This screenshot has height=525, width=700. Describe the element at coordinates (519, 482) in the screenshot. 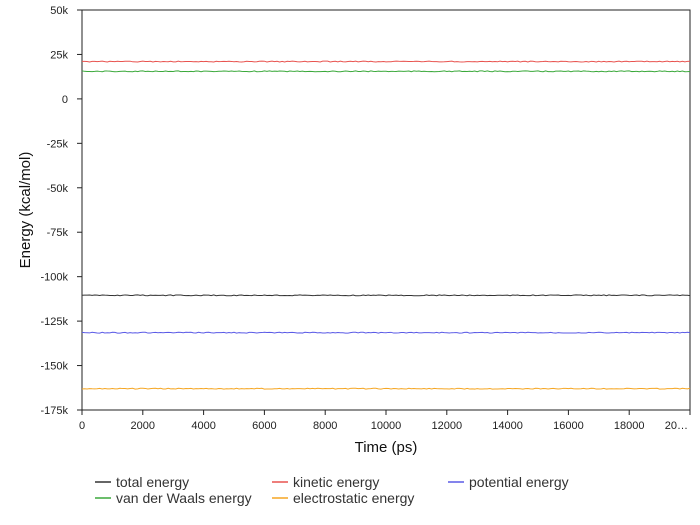

I see `legend-label: potential energy` at that location.